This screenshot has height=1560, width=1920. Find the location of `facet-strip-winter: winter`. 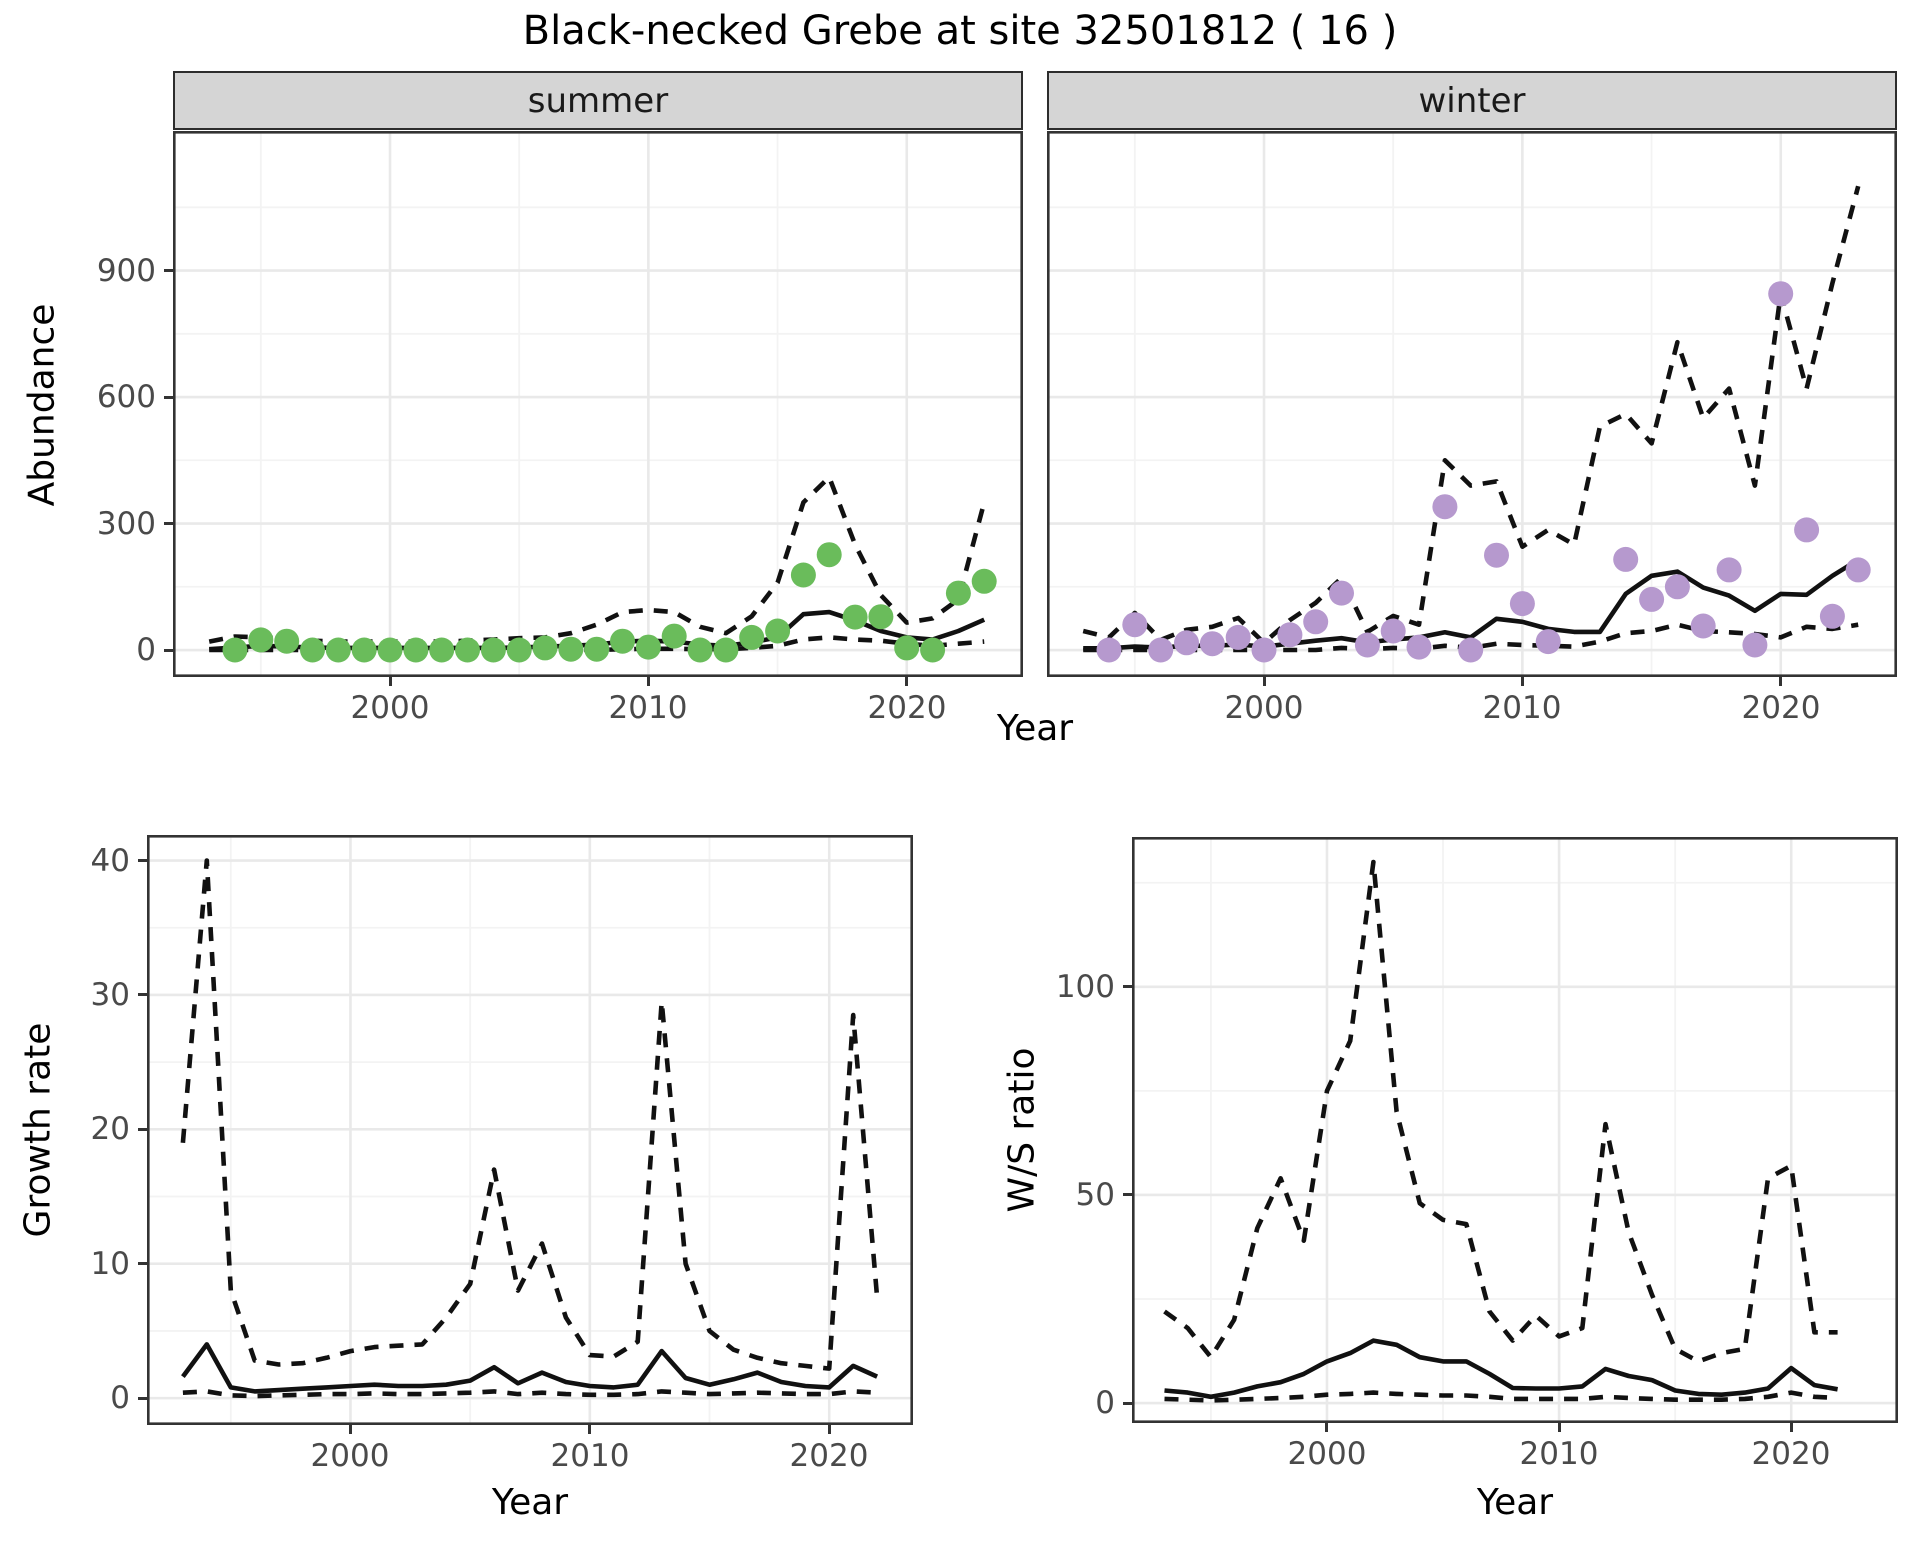

facet-strip-winter: winter is located at coordinates (1472, 100).